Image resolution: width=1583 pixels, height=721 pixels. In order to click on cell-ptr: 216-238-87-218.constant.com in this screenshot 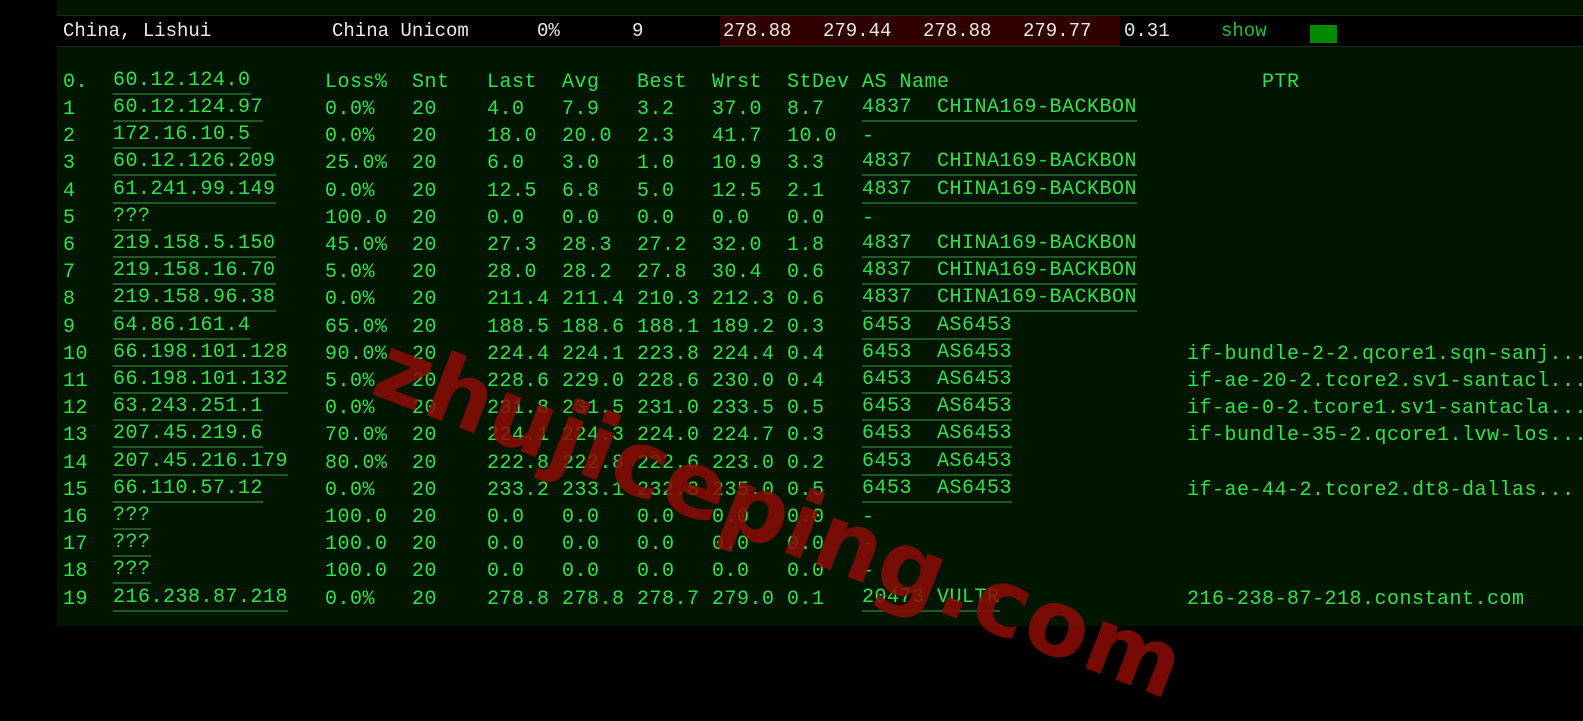, I will do `click(1356, 599)`.